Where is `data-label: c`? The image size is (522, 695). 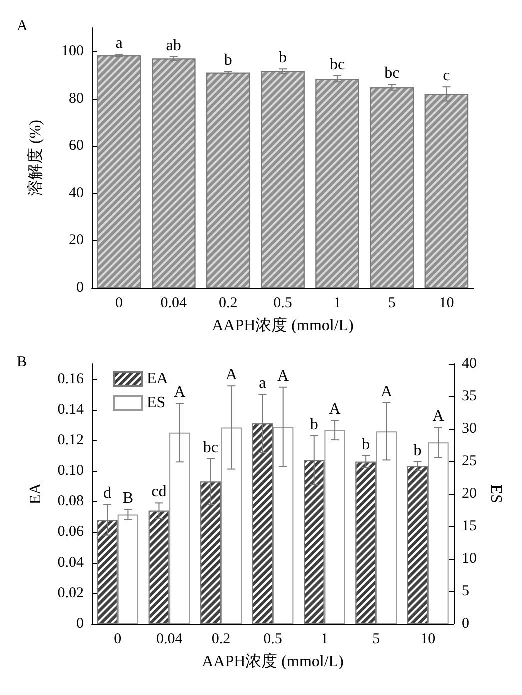
data-label: c is located at coordinates (446, 76).